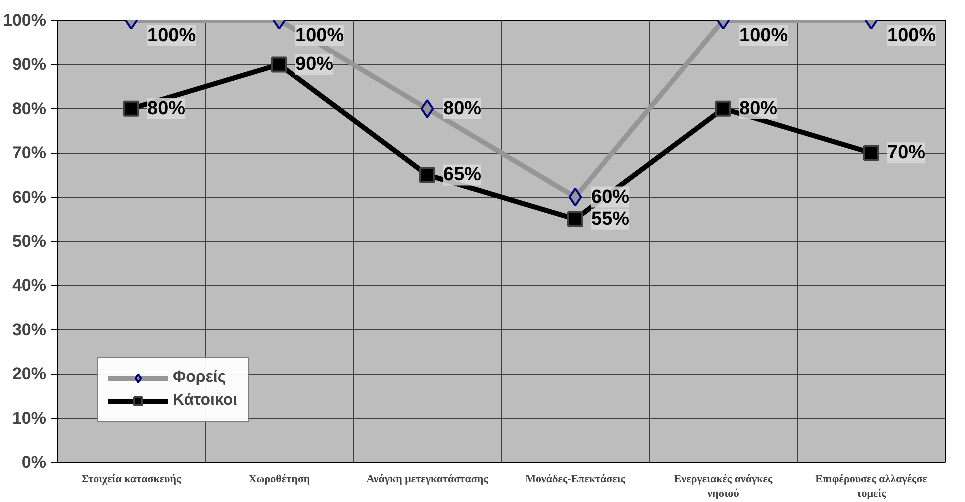 The width and height of the screenshot is (965, 502). I want to click on y-tick-label: 20%, so click(29, 374).